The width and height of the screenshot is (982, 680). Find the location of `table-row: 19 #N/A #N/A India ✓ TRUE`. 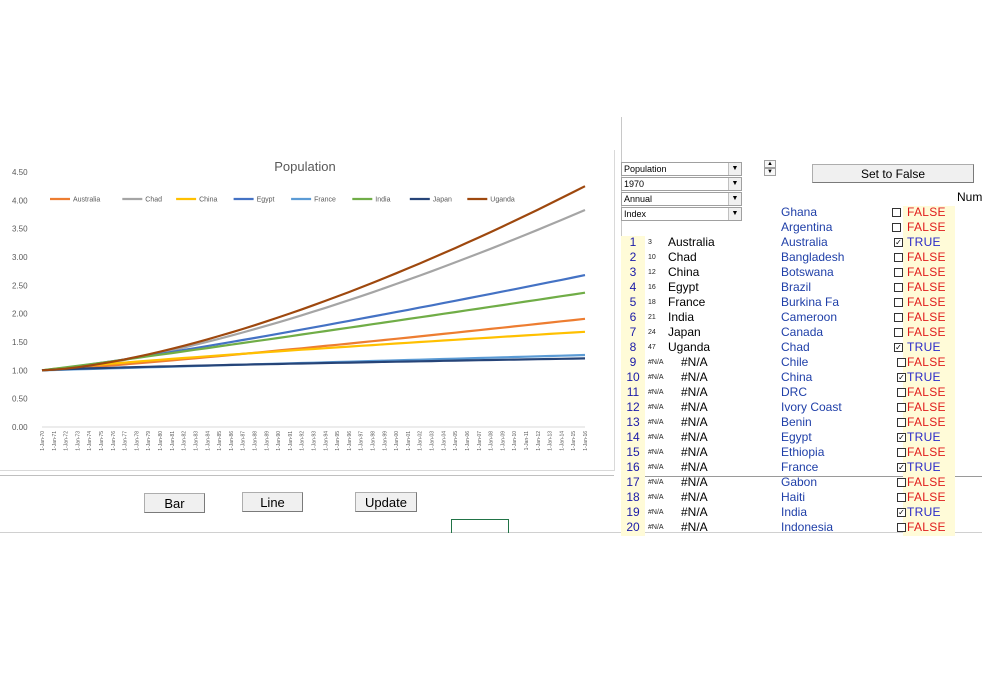

table-row: 19 #N/A #N/A India ✓ TRUE is located at coordinates (491, 512).